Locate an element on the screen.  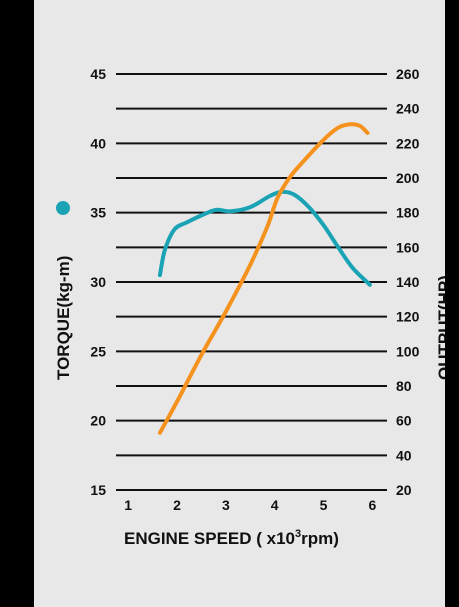
right-tick-label: 200 is located at coordinates (408, 178).